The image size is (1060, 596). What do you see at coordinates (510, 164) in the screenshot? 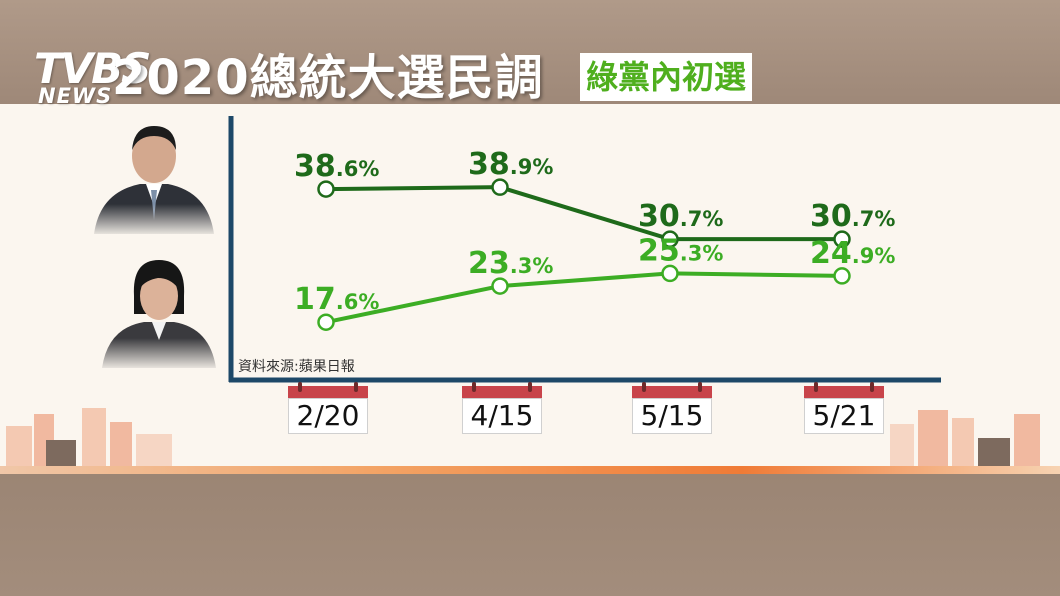
I see `series-1-data-label: 38.9%` at bounding box center [510, 164].